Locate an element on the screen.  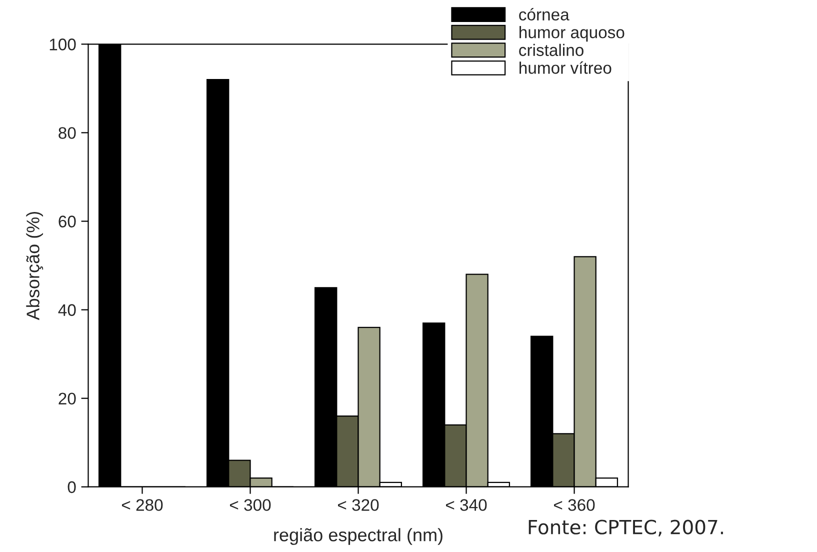
y-tick-label: 100 is located at coordinates (63, 44).